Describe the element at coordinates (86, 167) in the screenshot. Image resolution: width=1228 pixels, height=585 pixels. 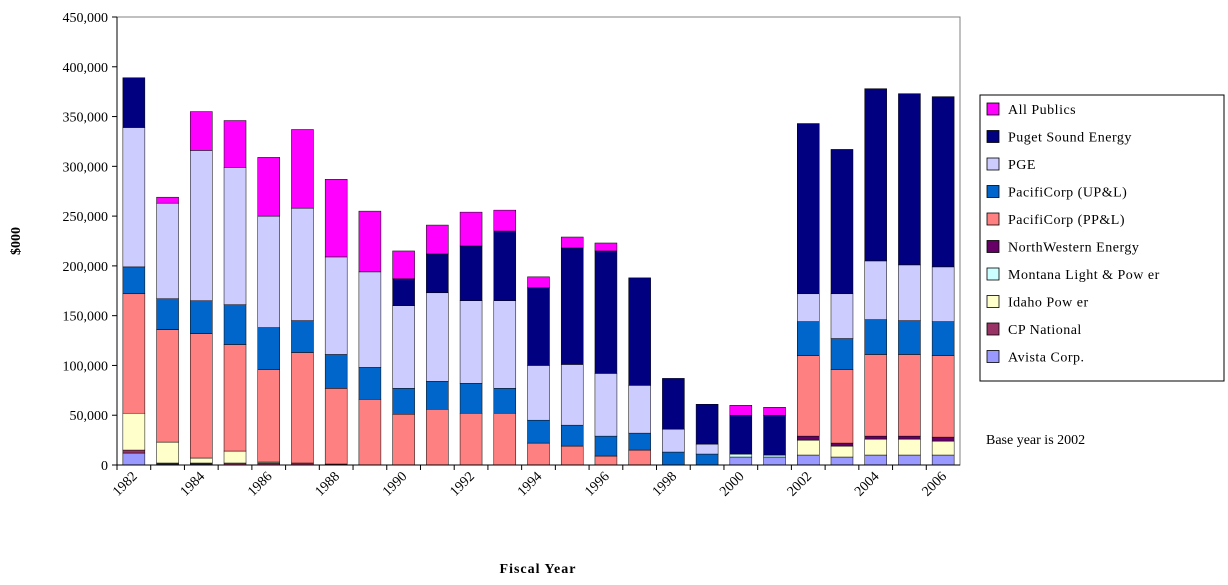
I see `y-tick-label: 300,000` at that location.